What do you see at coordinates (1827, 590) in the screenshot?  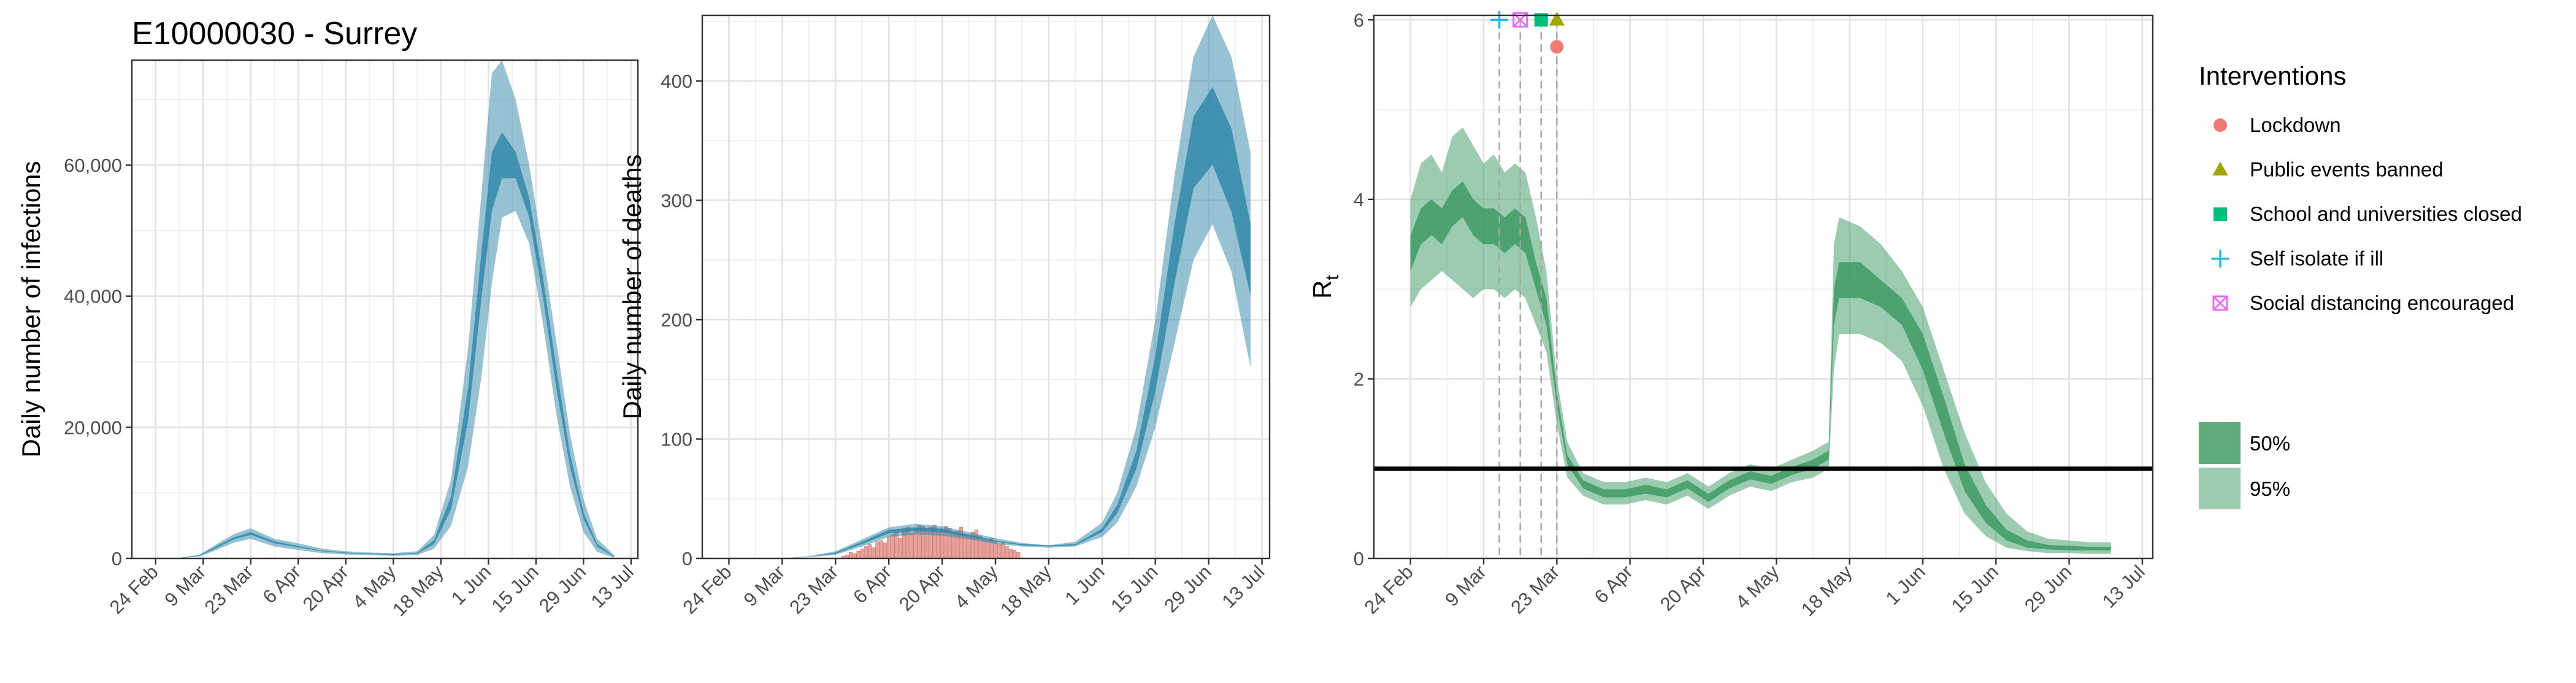 I see `rt-x-tick-label: 18 May` at bounding box center [1827, 590].